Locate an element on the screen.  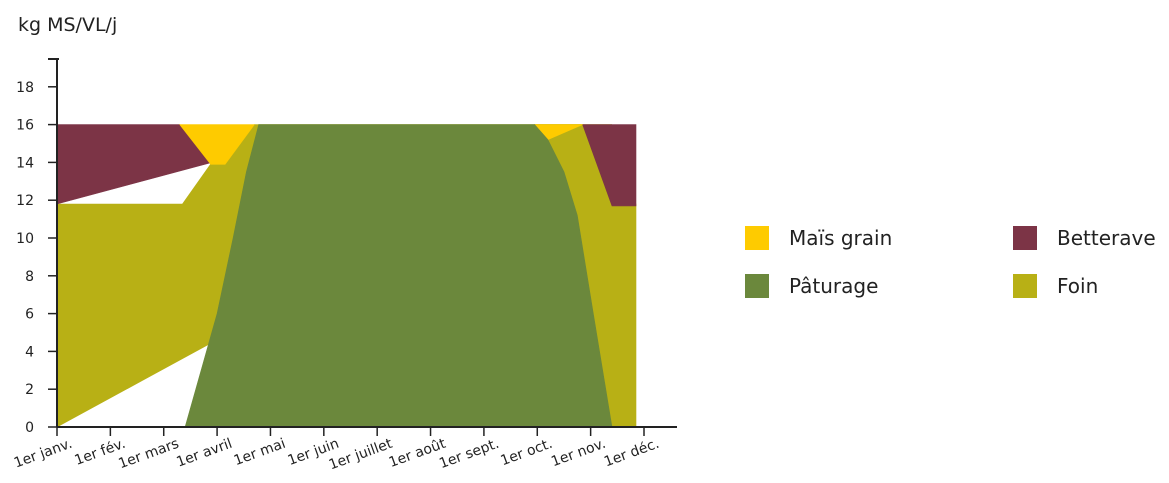
y-tick-label: 16 is located at coordinates (25, 126).